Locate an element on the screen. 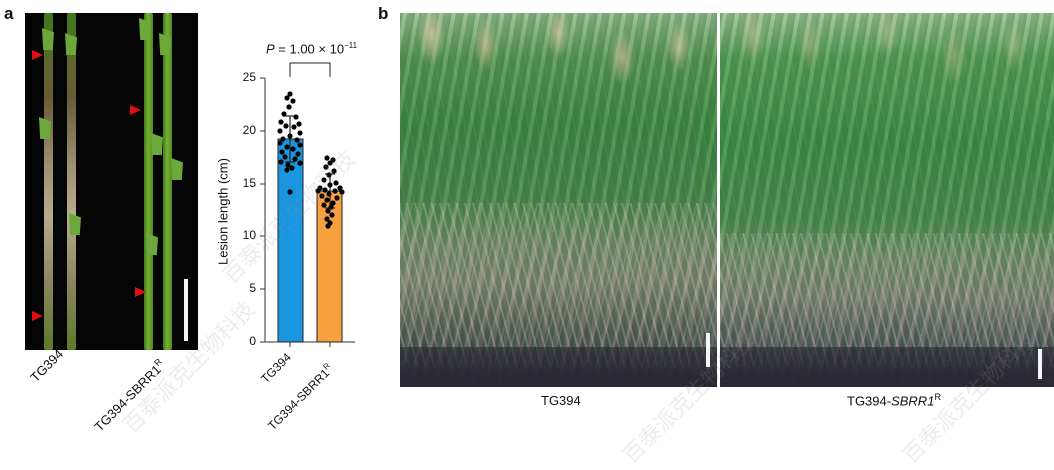  p-label: P is located at coordinates (270, 49).